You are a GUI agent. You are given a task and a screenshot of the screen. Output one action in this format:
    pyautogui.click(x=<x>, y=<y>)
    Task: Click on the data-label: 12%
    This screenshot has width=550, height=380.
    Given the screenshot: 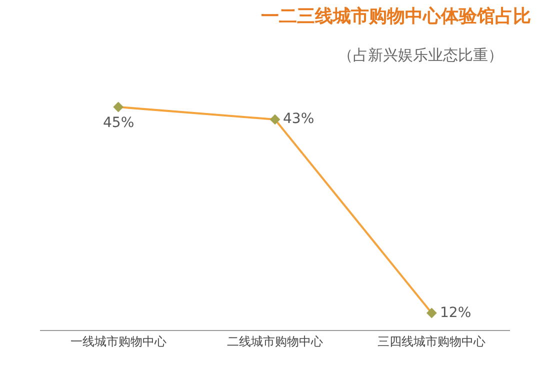 What is the action you would take?
    pyautogui.click(x=456, y=313)
    